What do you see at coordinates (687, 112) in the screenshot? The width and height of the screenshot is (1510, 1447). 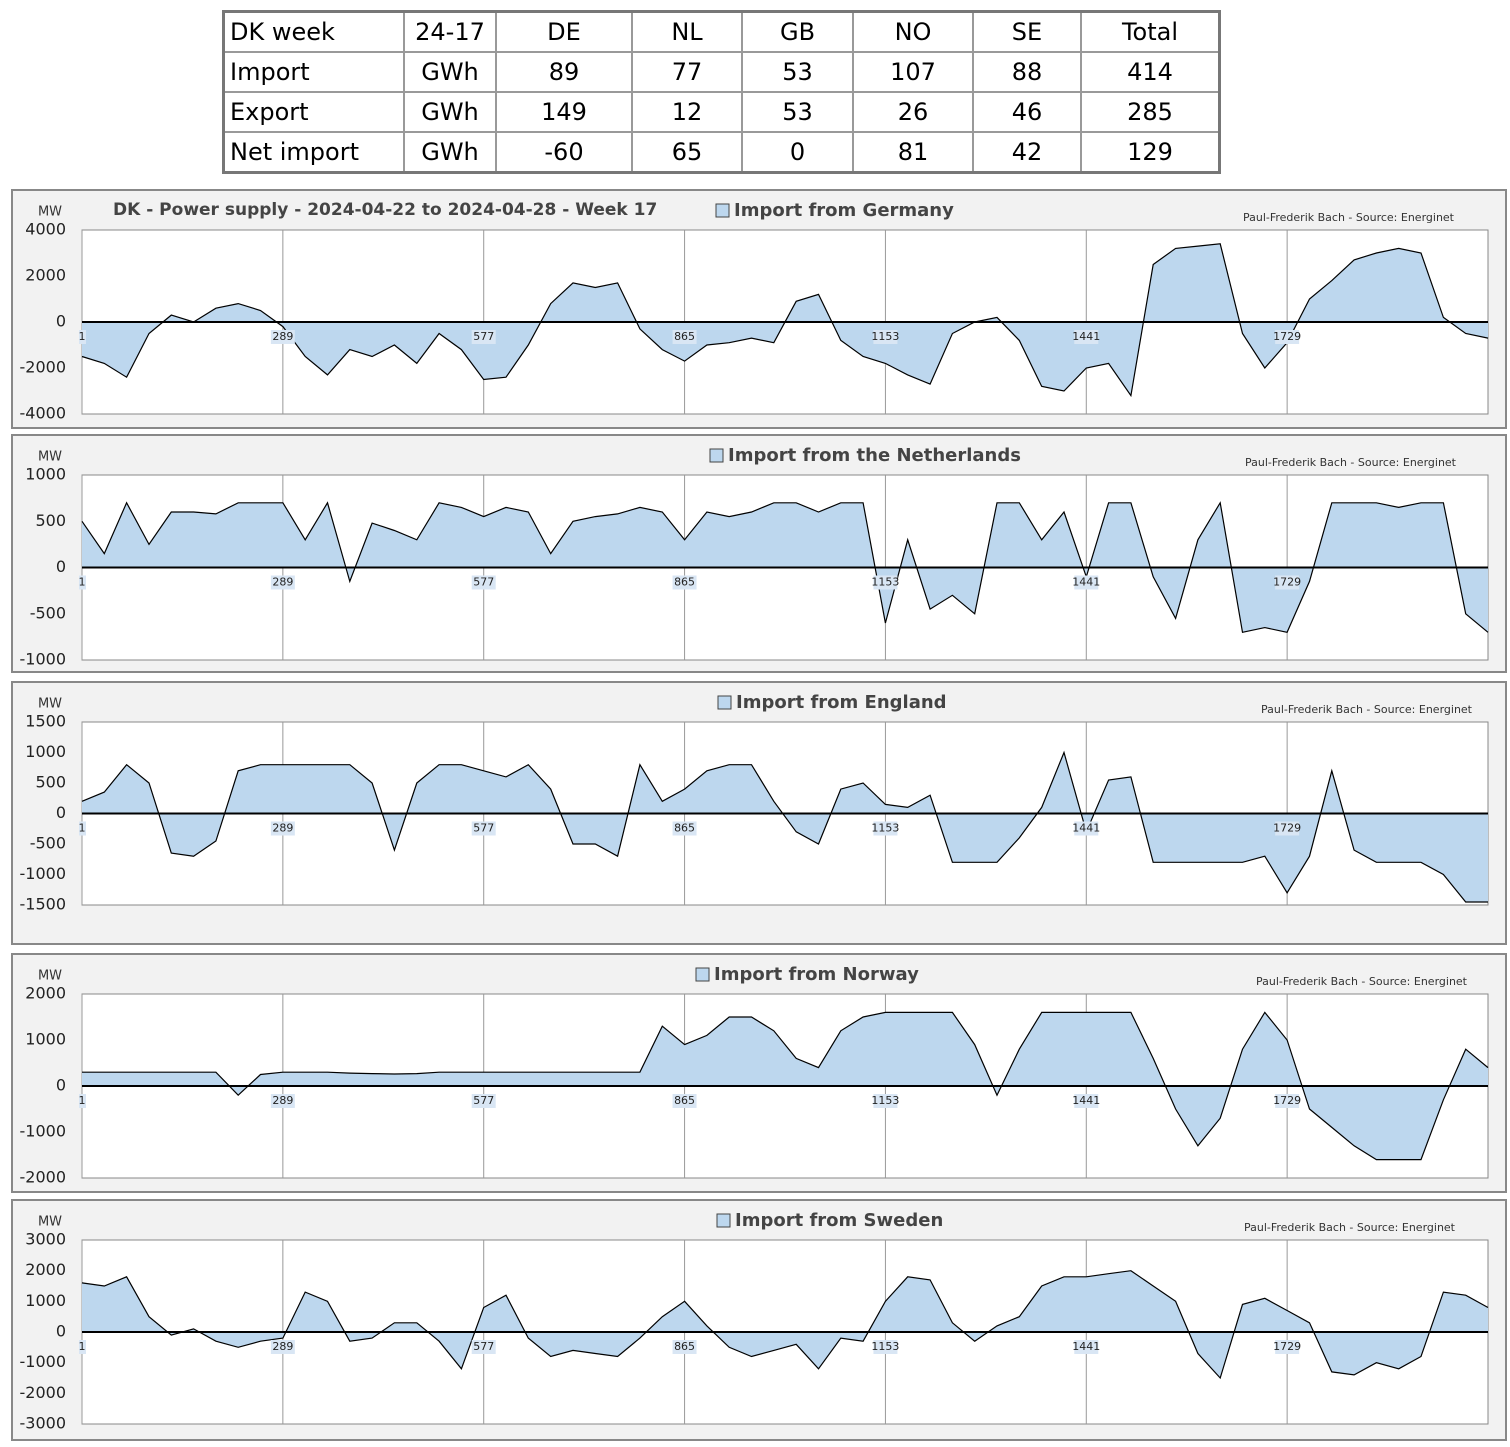 I see `table-cell: 12` at bounding box center [687, 112].